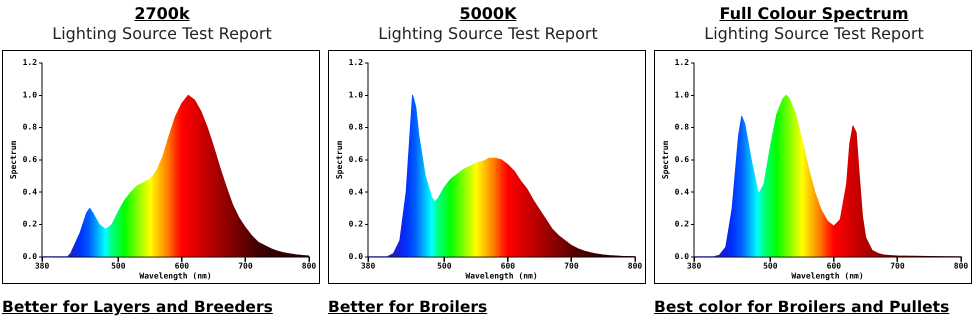  What do you see at coordinates (138, 307) in the screenshot?
I see `text: Better for Layers and Breeders` at bounding box center [138, 307].